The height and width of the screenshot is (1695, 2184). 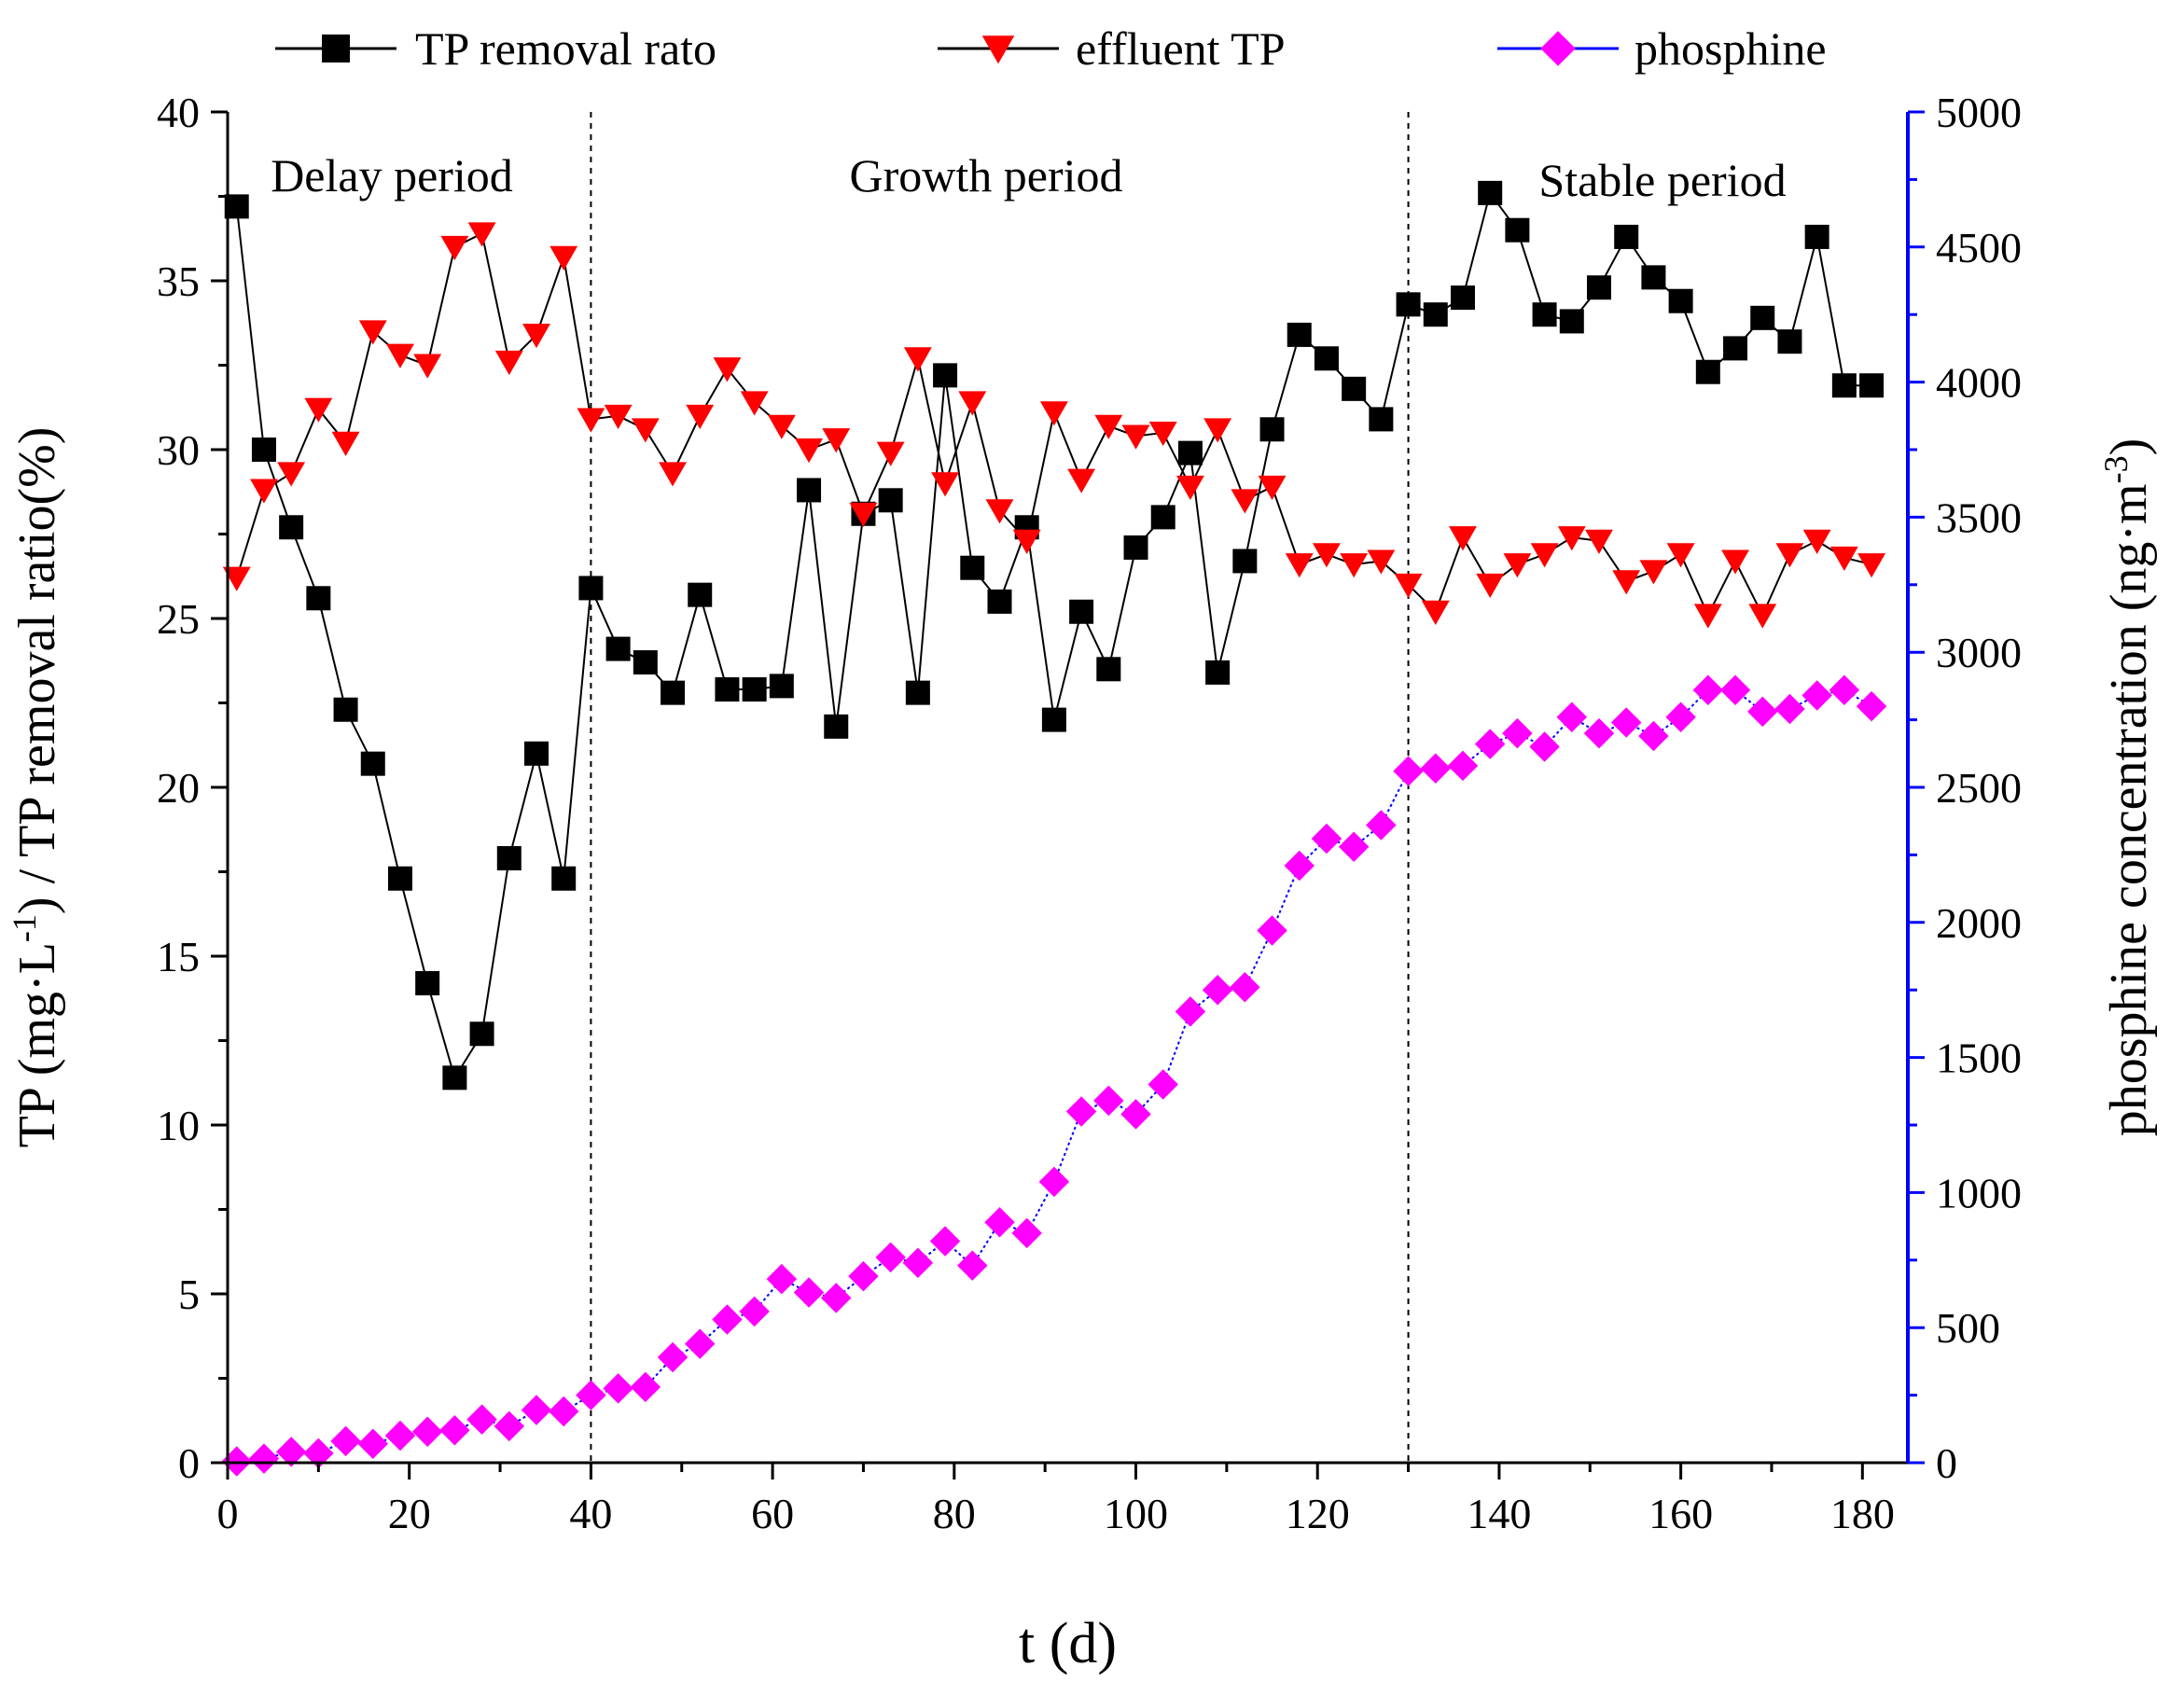 I want to click on y-left-tick-label: 35, so click(x=178, y=281).